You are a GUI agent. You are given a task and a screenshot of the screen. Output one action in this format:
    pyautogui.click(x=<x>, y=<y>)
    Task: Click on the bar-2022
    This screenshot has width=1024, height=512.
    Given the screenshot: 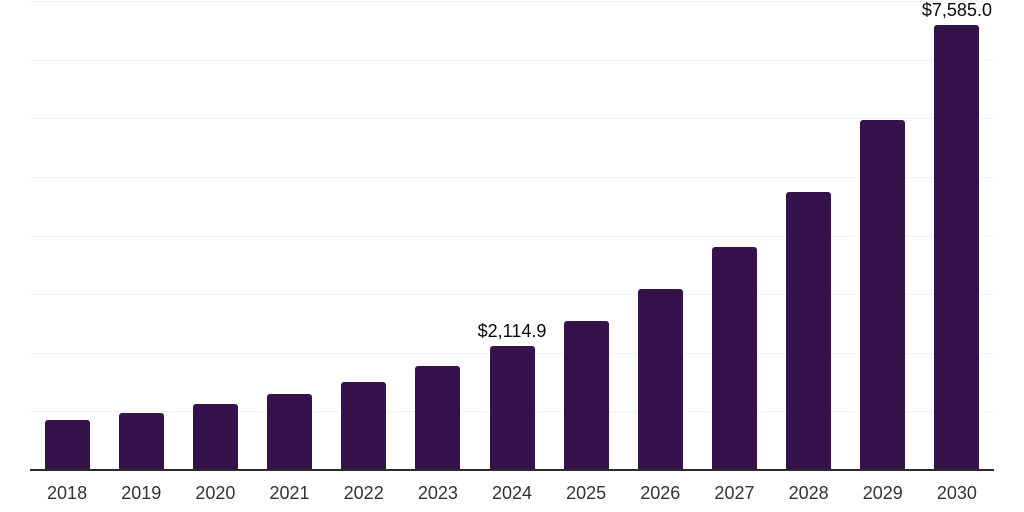 What is the action you would take?
    pyautogui.click(x=364, y=425)
    